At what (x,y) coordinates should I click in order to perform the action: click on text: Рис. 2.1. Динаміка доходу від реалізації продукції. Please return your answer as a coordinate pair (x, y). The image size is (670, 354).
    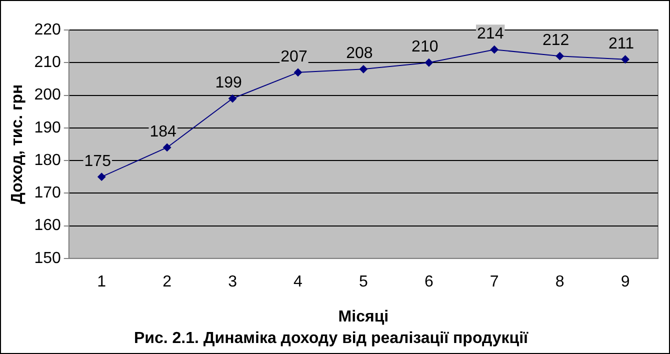
    Looking at the image, I should click on (331, 338).